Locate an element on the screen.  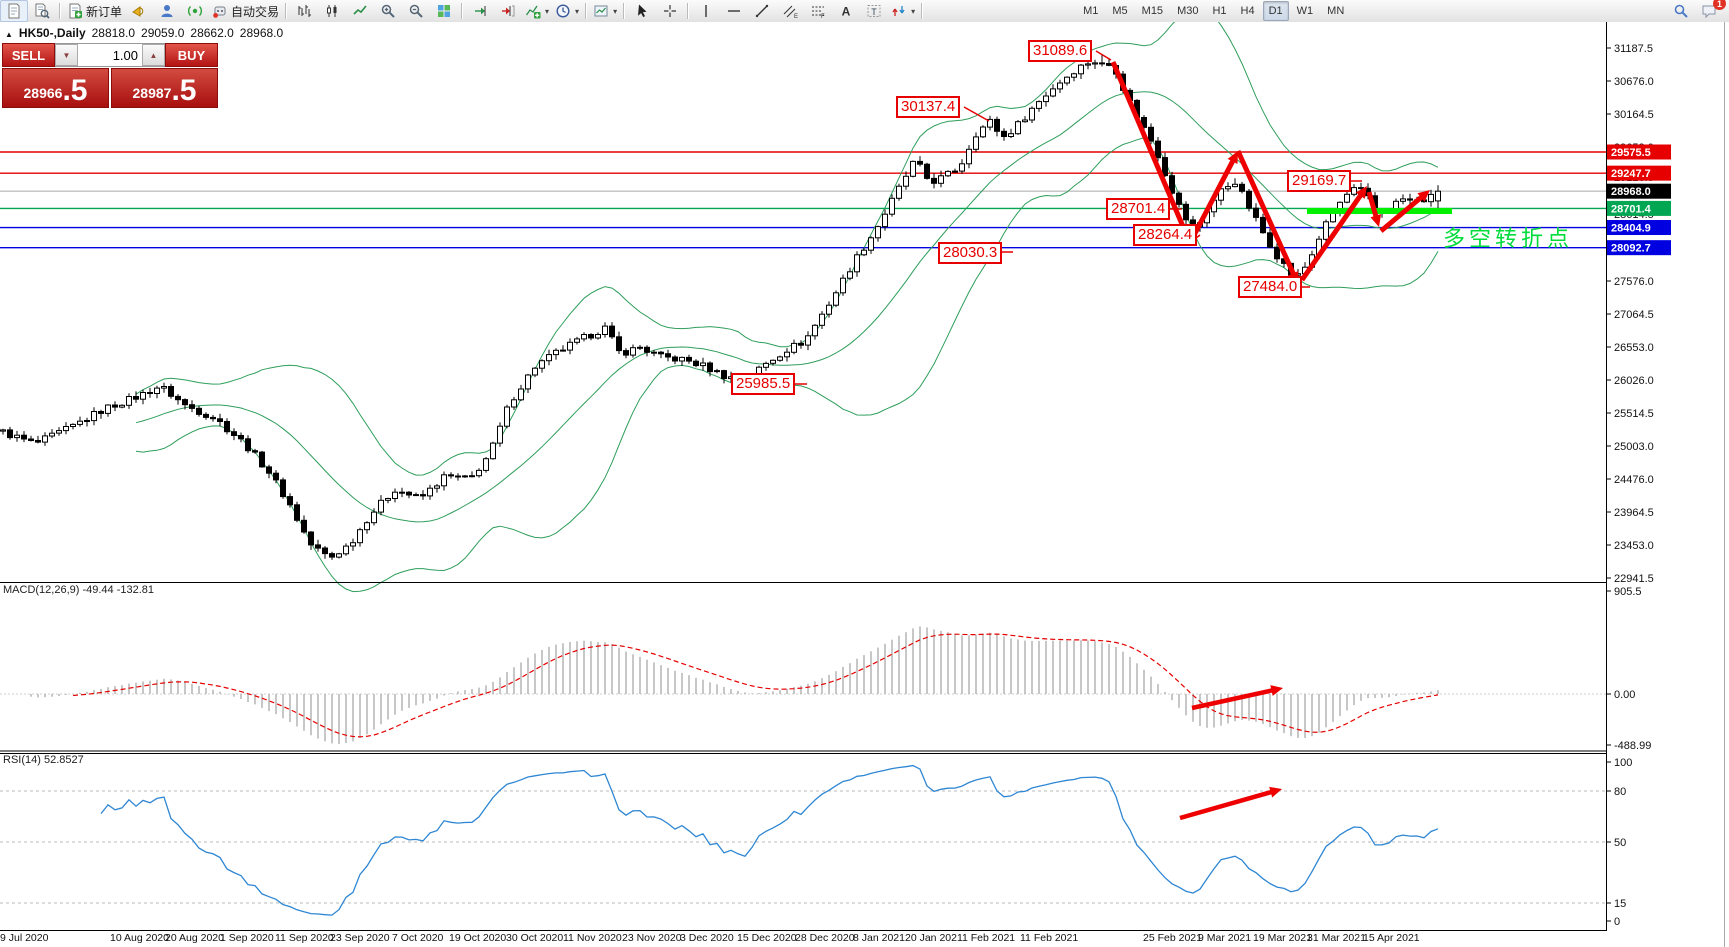
x-axis-date: 19 Oct 2020 is located at coordinates (477, 938).